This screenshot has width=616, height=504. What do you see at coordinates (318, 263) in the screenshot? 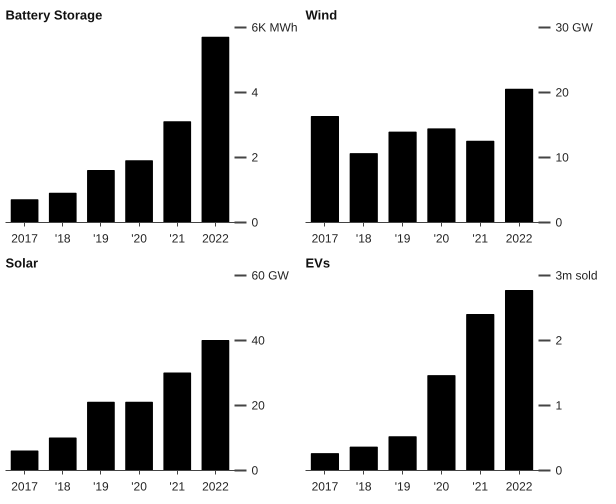
I see `chart-title: EVs` at bounding box center [318, 263].